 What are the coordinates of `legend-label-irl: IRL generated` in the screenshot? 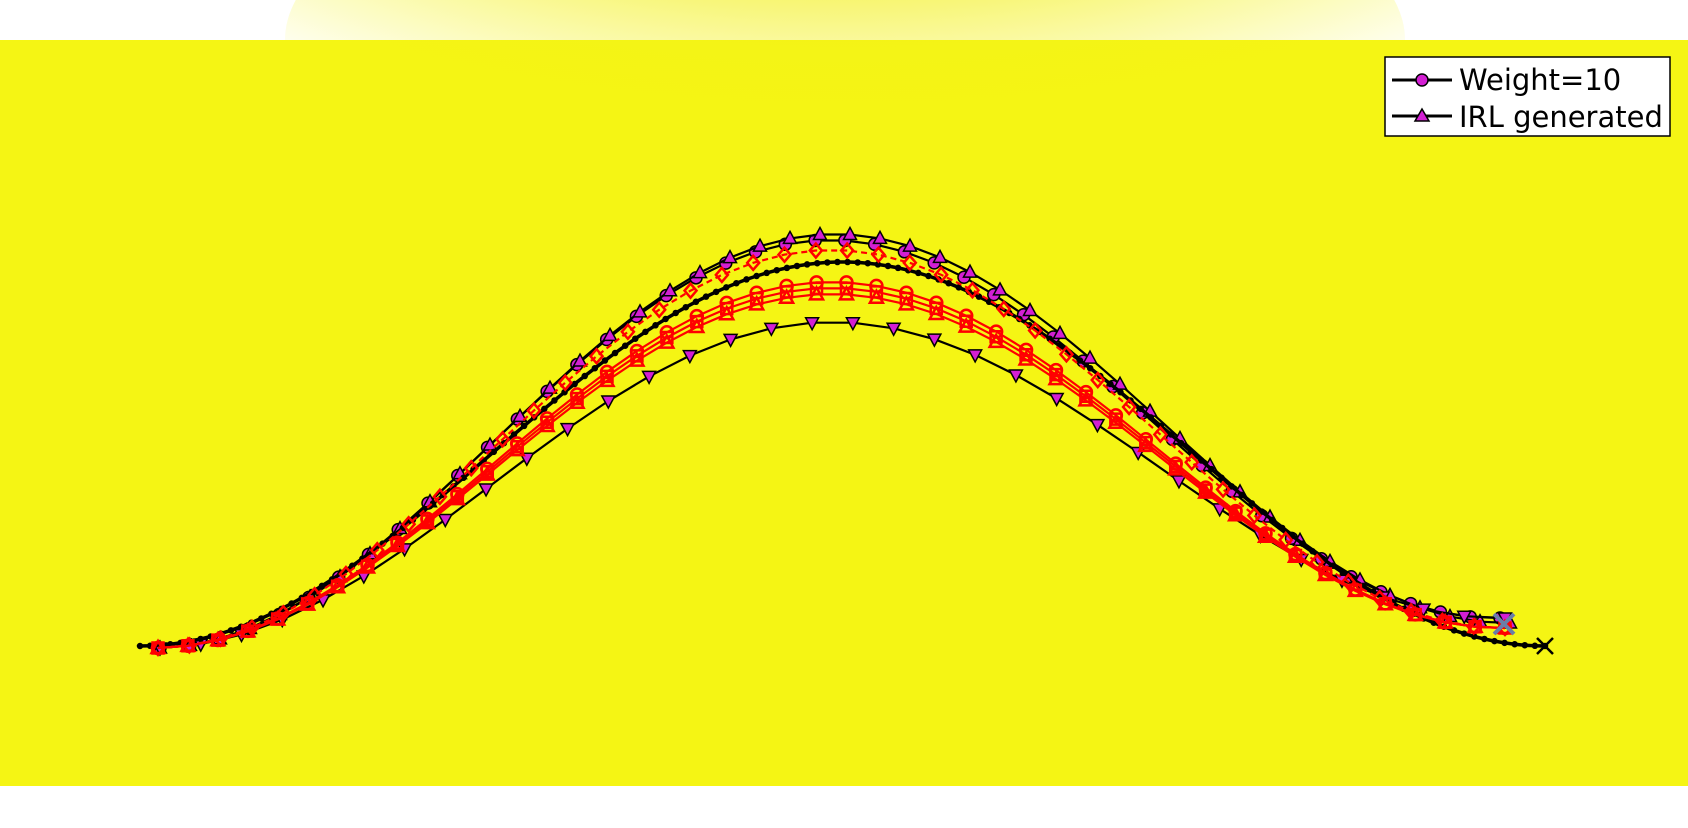 It's located at (1561, 117).